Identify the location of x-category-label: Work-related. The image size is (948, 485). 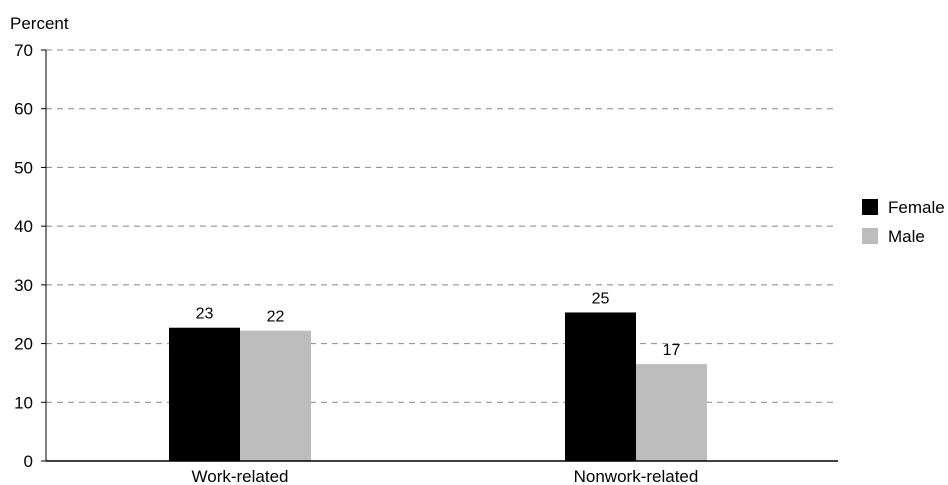
(240, 476).